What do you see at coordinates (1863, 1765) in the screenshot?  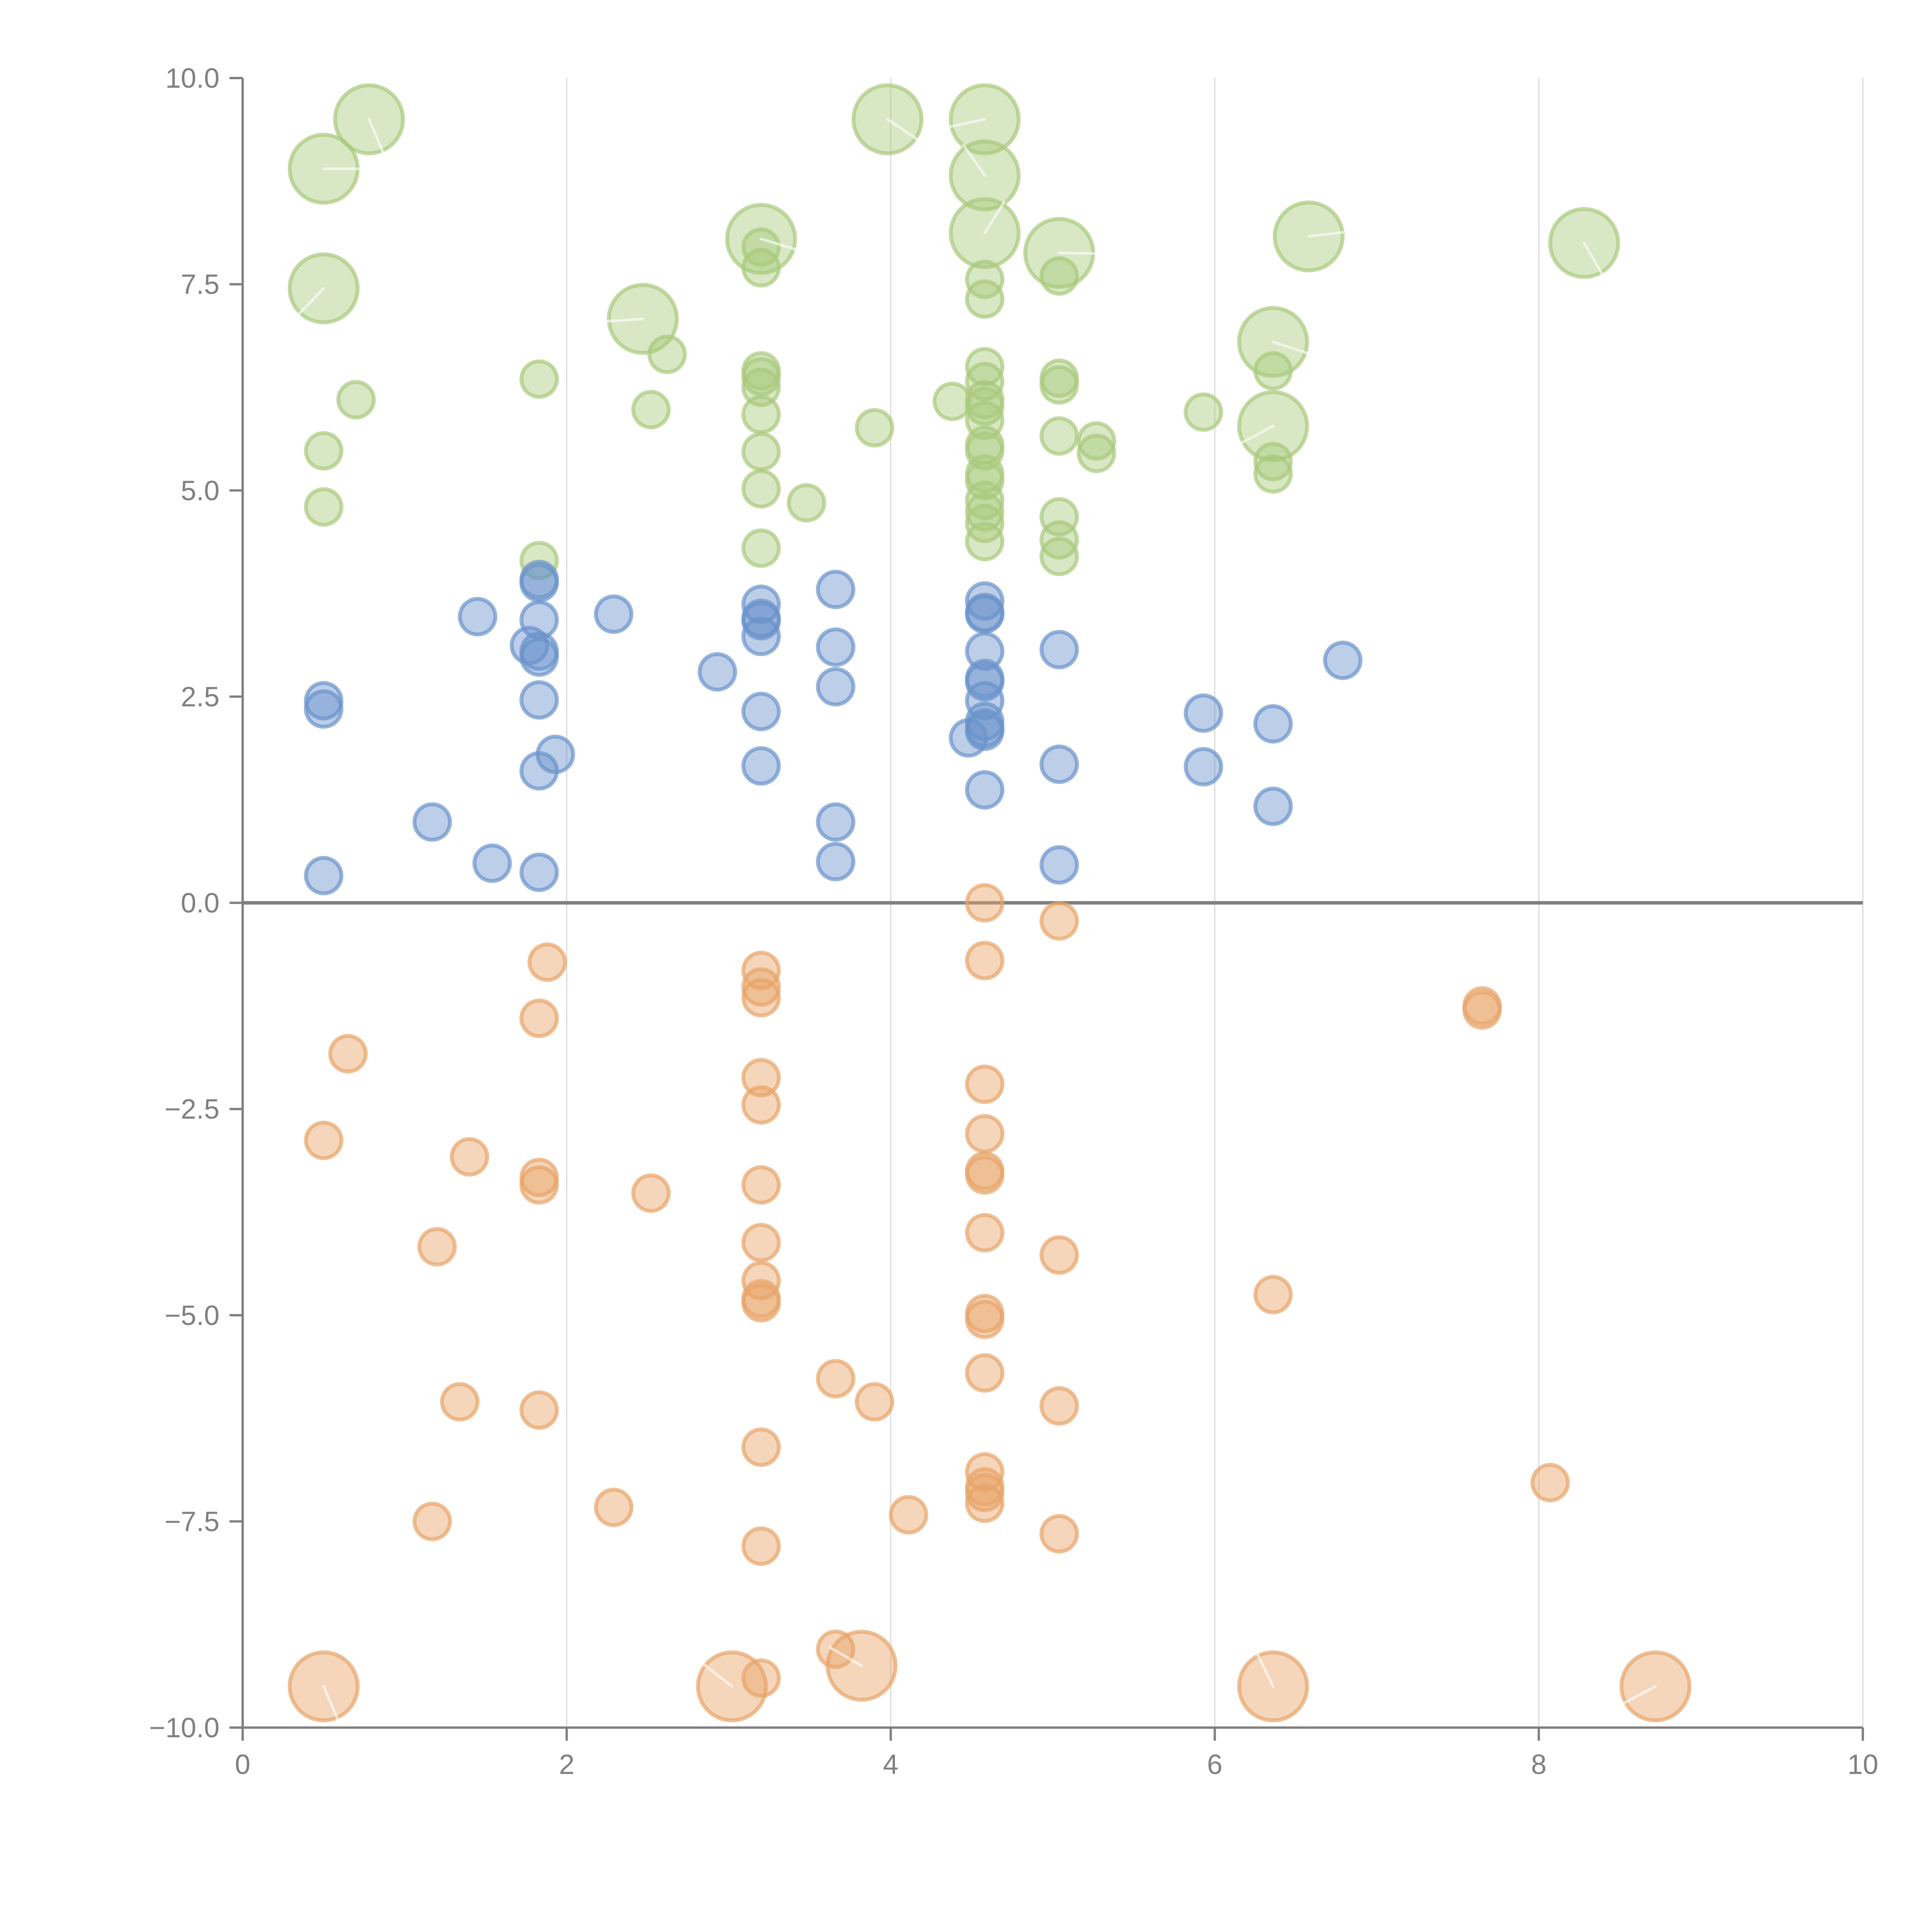 I see `x-tick-label: 10` at bounding box center [1863, 1765].